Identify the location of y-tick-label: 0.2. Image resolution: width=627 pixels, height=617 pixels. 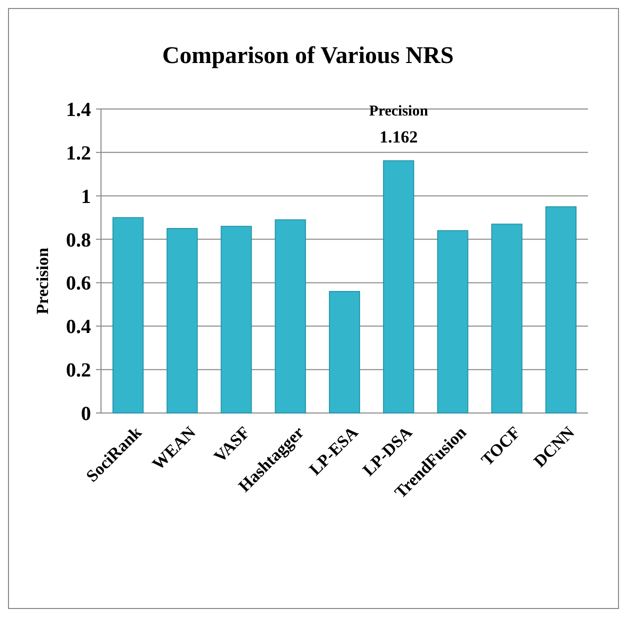
(78, 371).